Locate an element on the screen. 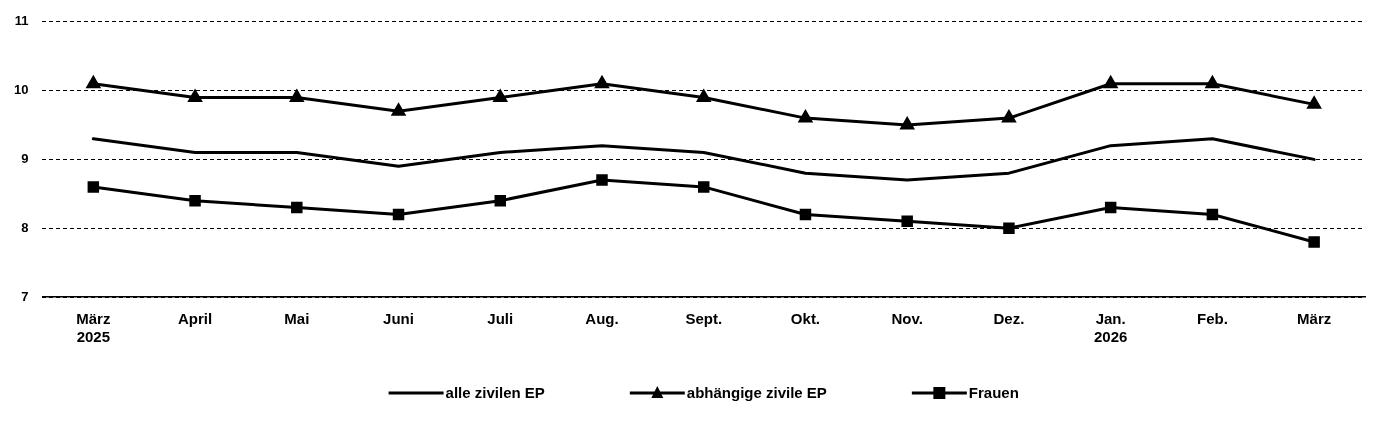  legend-label: abhängige zivile EP is located at coordinates (756, 393).